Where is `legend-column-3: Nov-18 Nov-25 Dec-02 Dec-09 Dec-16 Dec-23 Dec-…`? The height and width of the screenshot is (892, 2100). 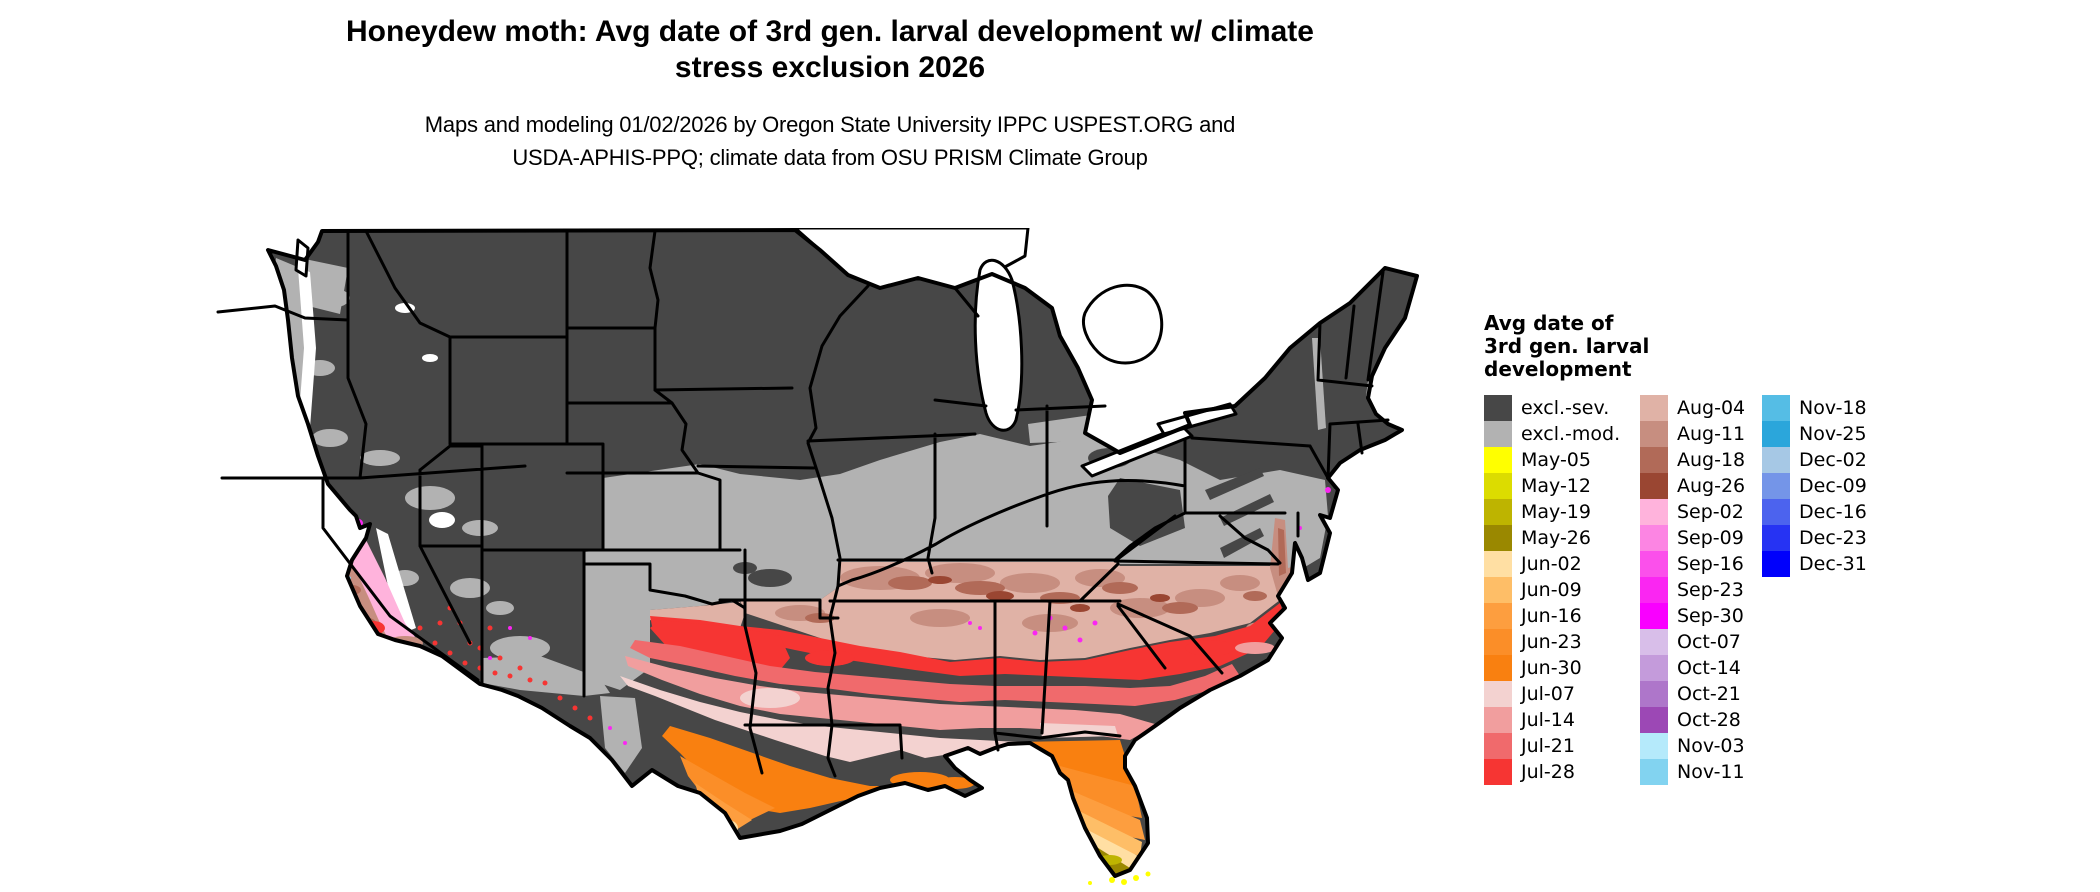 legend-column-3: Nov-18 Nov-25 Dec-02 Dec-09 Dec-16 Dec-23 Dec-… is located at coordinates (1814, 486).